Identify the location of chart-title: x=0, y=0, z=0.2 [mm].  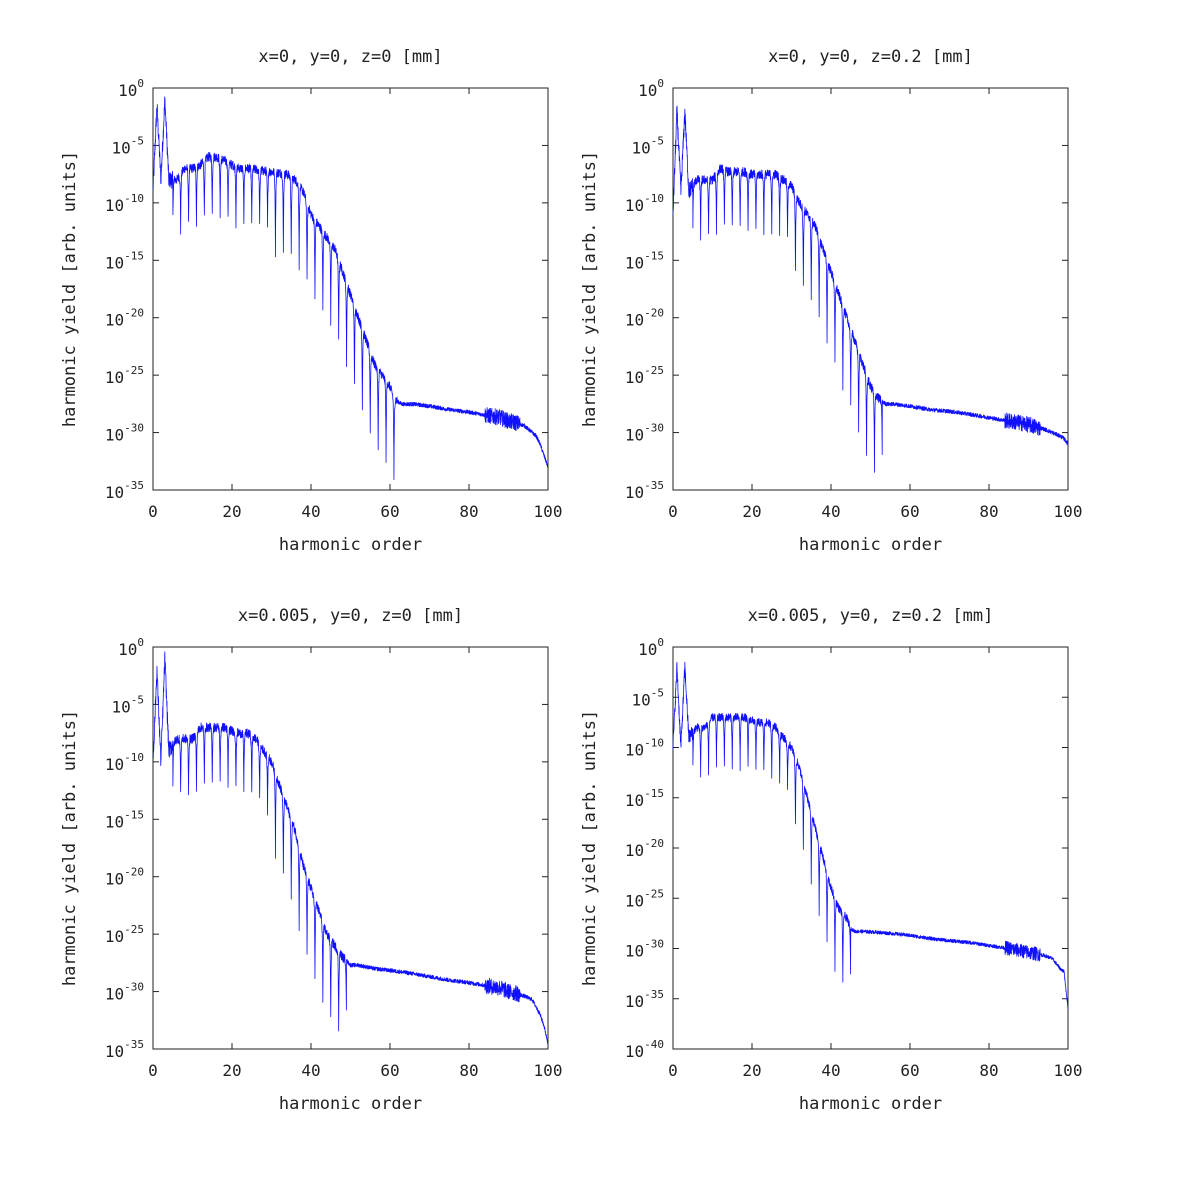
(870, 57).